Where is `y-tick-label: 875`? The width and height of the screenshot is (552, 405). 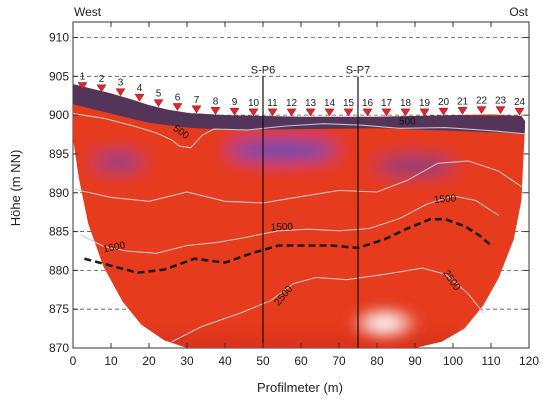
y-tick-label: 875 is located at coordinates (59, 309).